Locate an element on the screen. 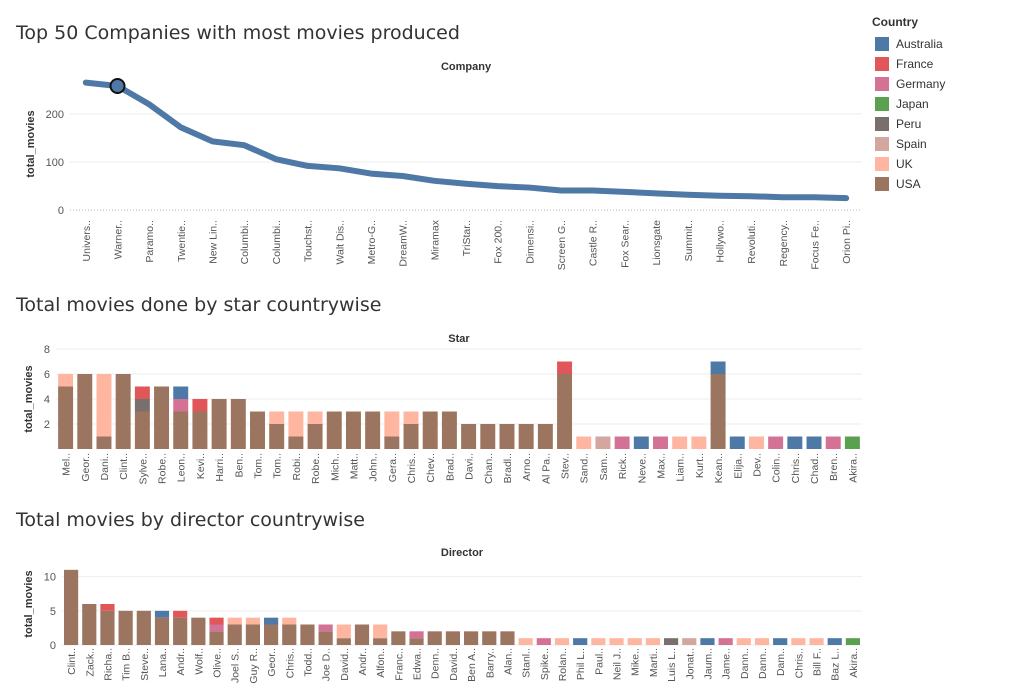  director-x-tick-label: Richa.. is located at coordinates (108, 664).